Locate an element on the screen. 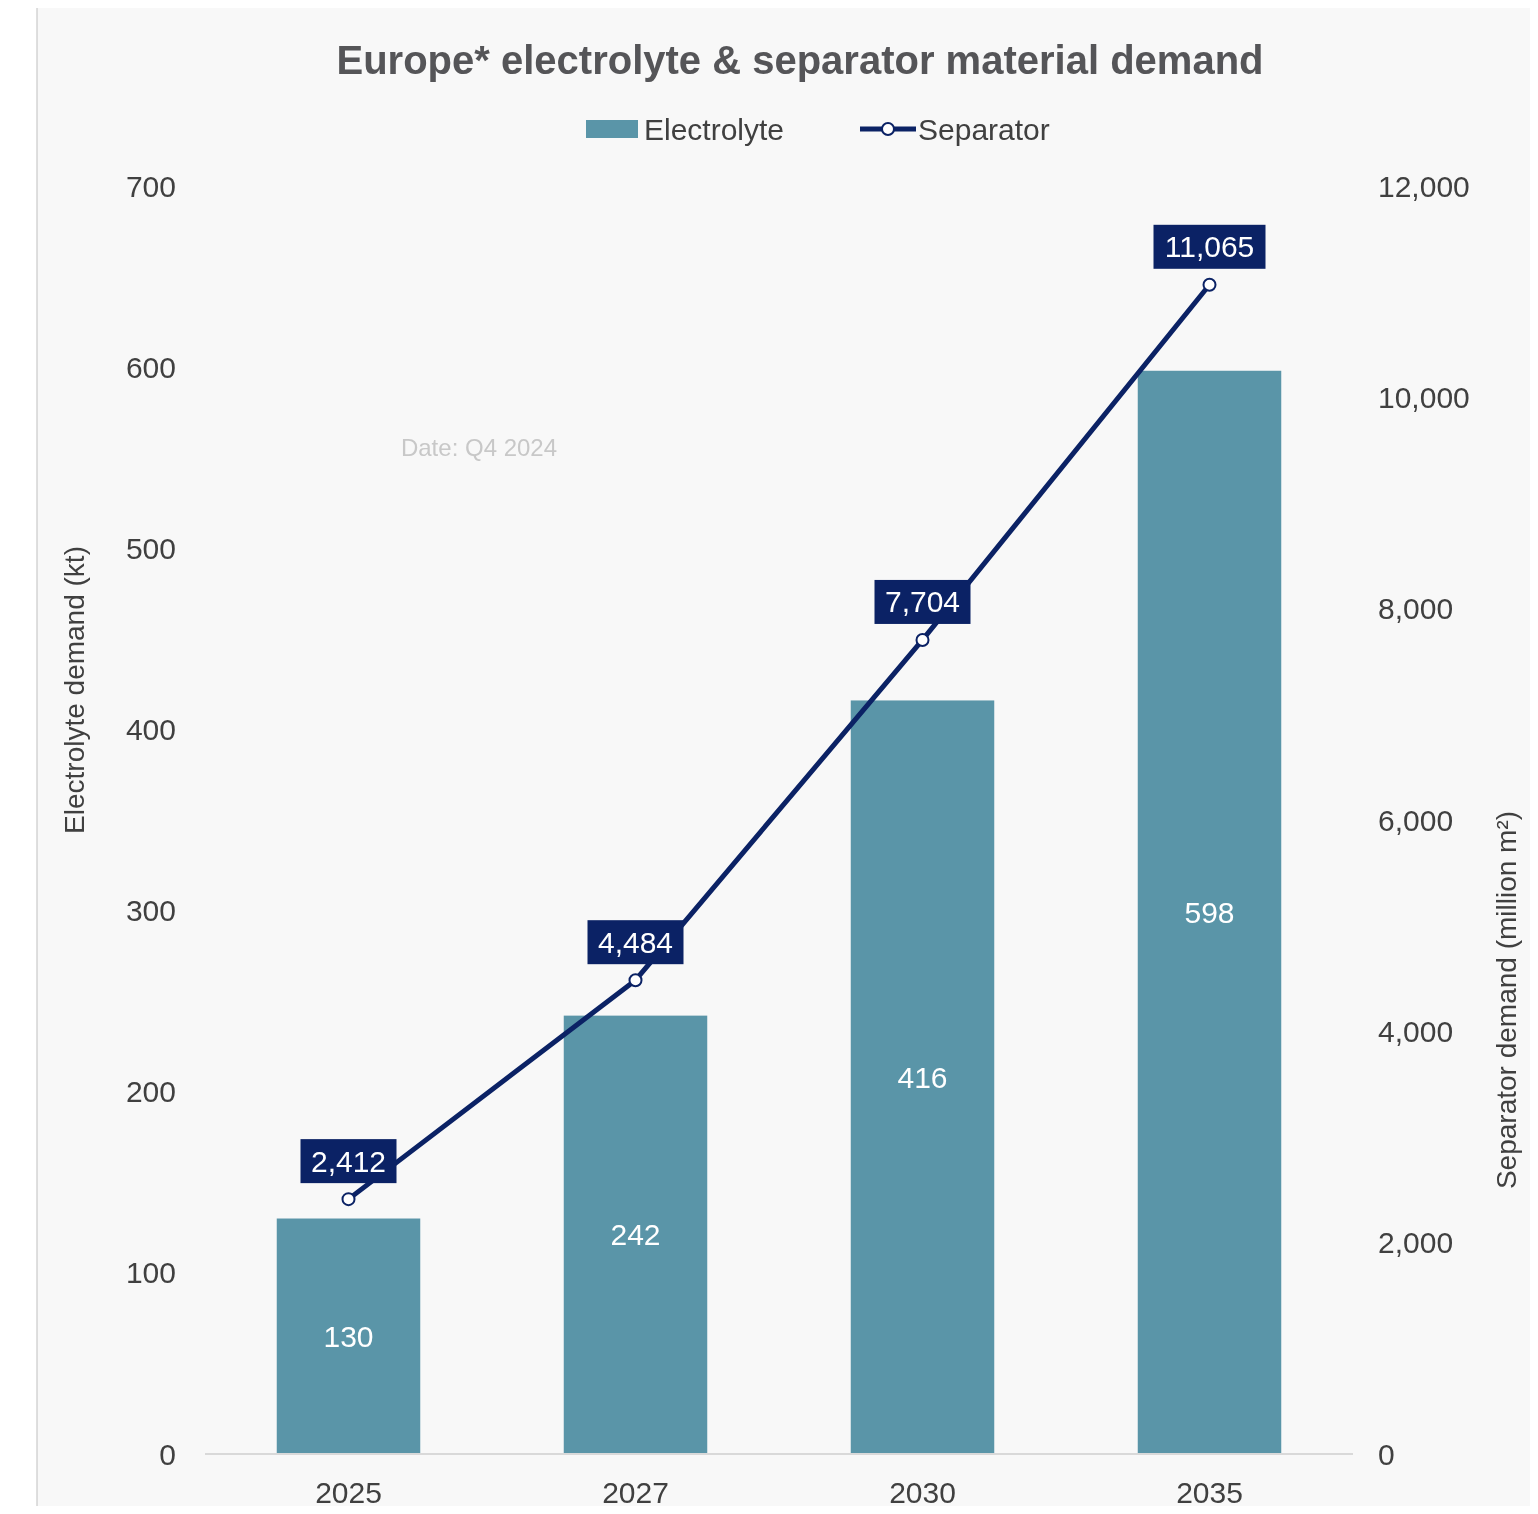 Image resolution: width=1538 pixels, height=1514 pixels. y2-axis-title: Separator demand (million m²) is located at coordinates (1506, 1000).